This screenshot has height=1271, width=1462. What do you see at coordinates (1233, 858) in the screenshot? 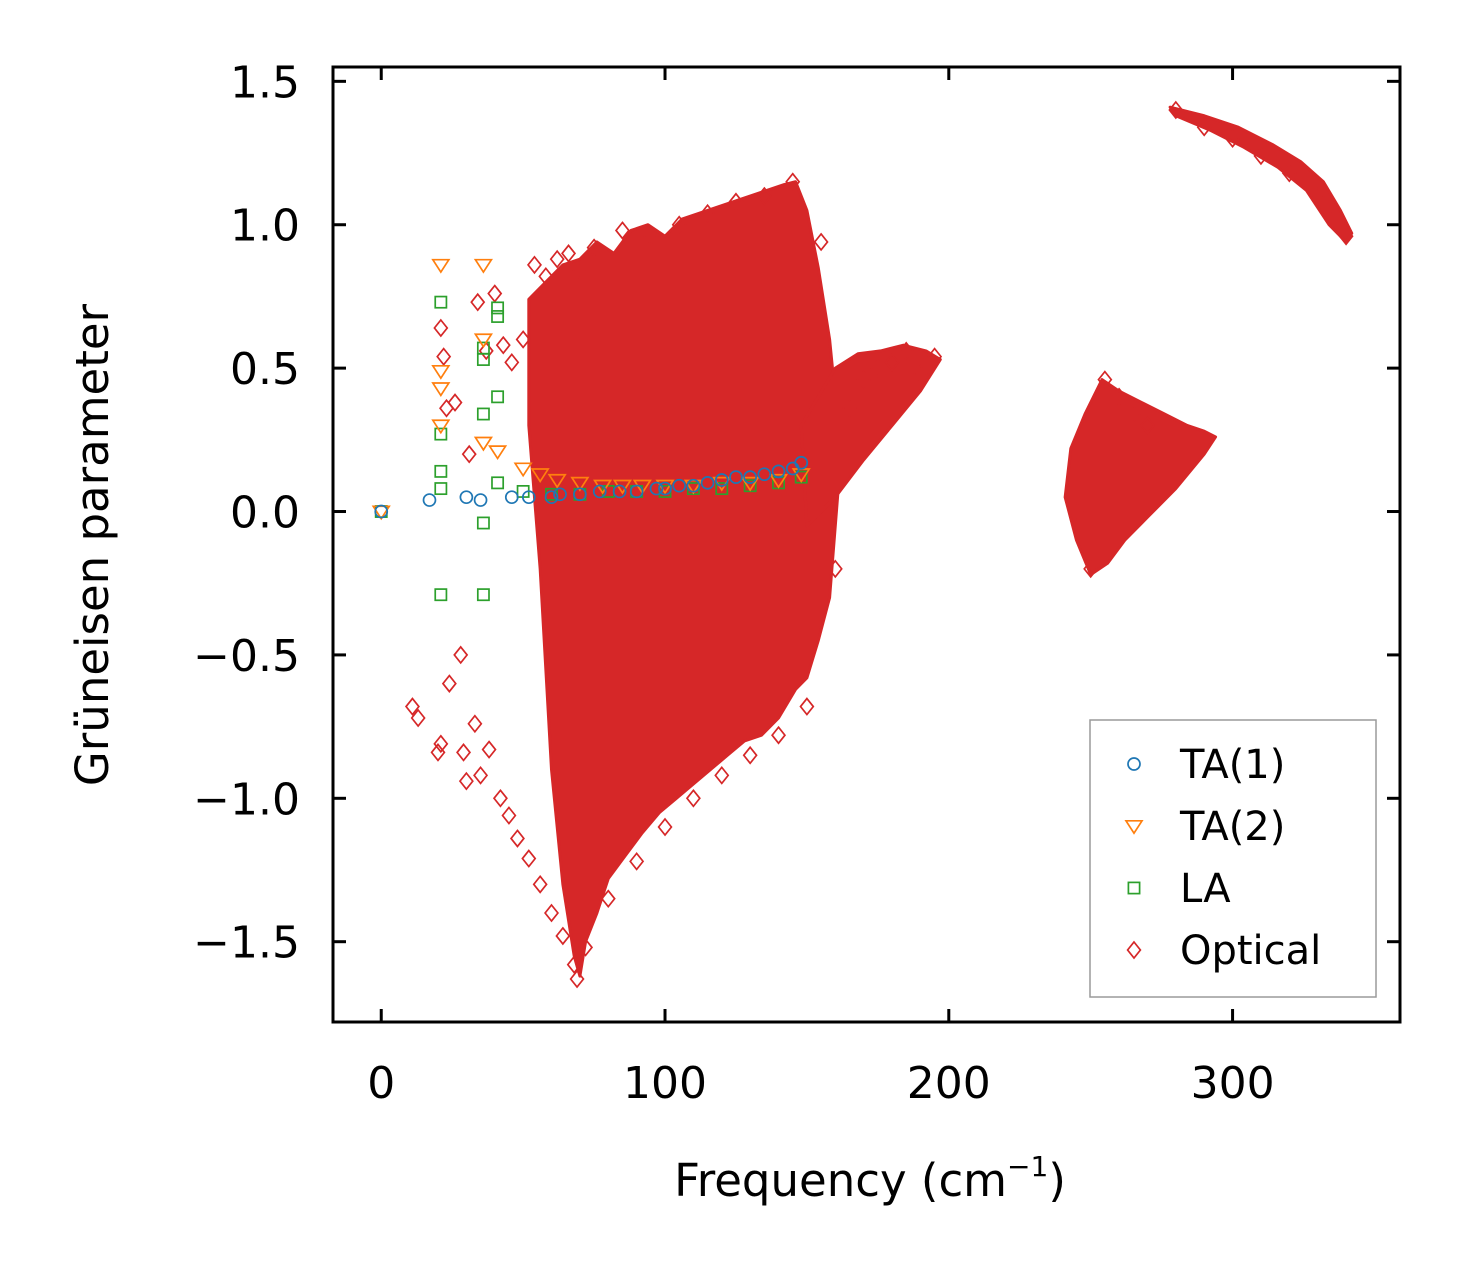
I see `legend-frame` at bounding box center [1233, 858].